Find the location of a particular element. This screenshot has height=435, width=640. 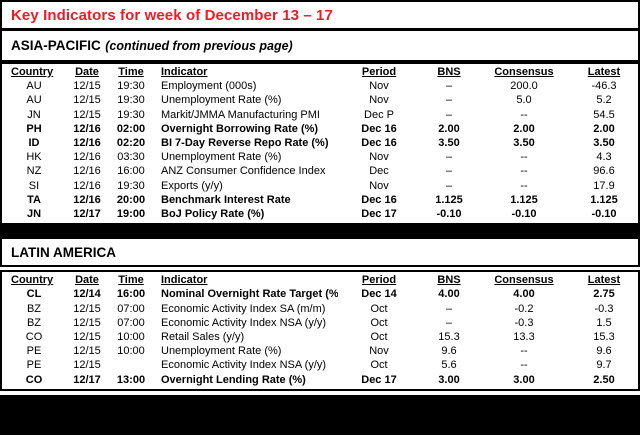

section-name: ASIA-PACIFIC is located at coordinates (56, 45).